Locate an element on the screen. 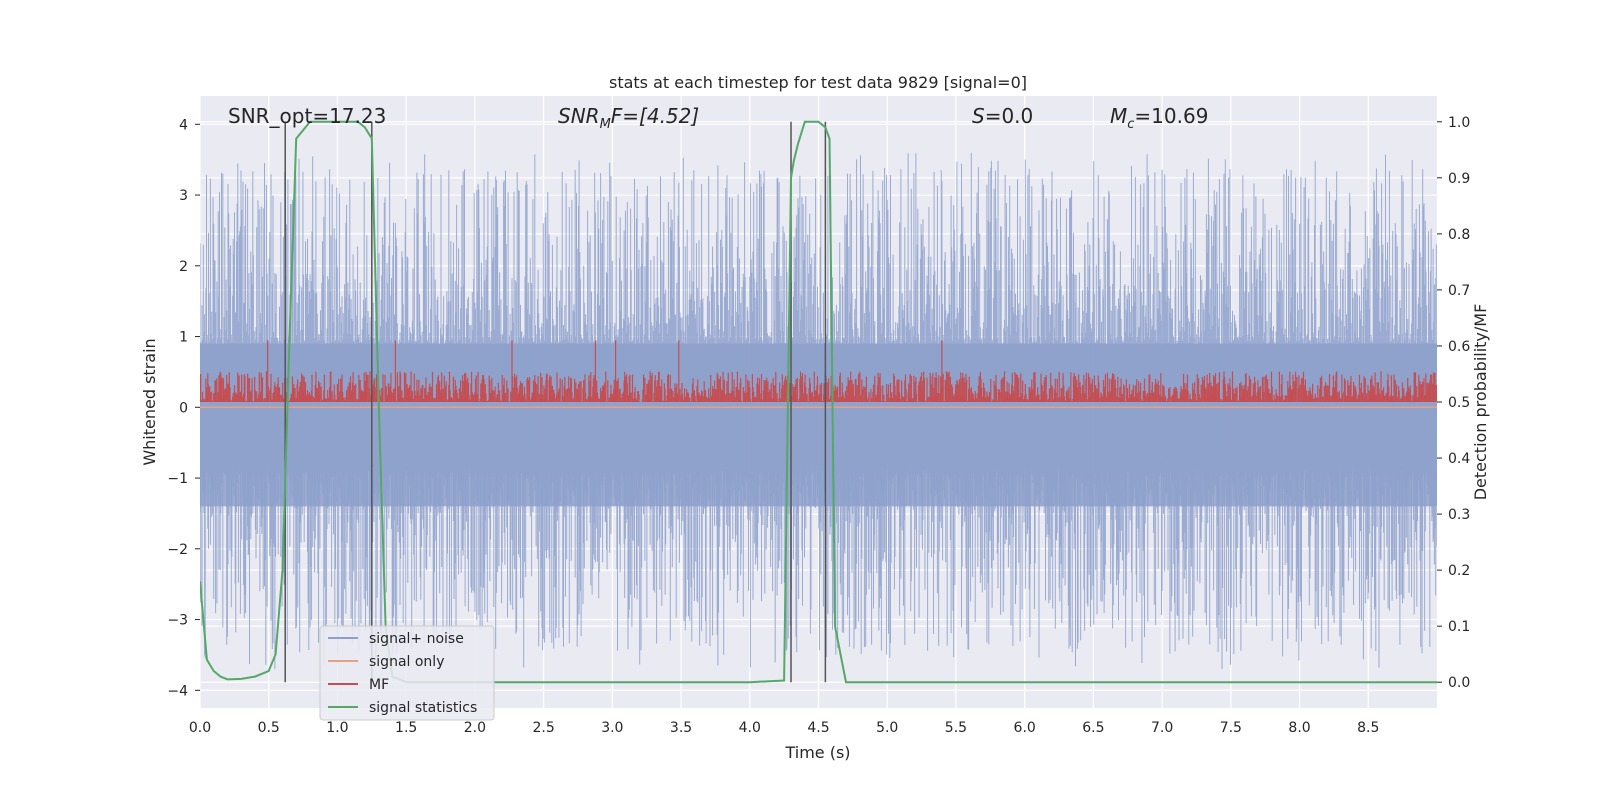  y2-tick-label: 0.0 is located at coordinates (1459, 683).